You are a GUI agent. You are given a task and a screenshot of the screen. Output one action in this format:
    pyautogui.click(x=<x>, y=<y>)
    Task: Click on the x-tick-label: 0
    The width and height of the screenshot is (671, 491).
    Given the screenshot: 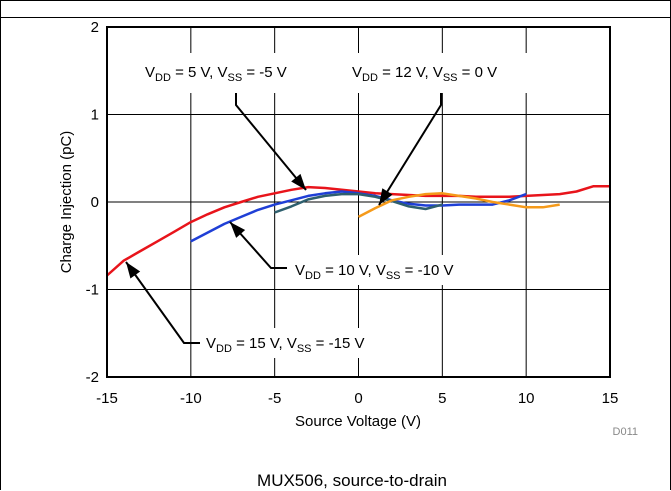 What is the action you would take?
    pyautogui.click(x=358, y=398)
    